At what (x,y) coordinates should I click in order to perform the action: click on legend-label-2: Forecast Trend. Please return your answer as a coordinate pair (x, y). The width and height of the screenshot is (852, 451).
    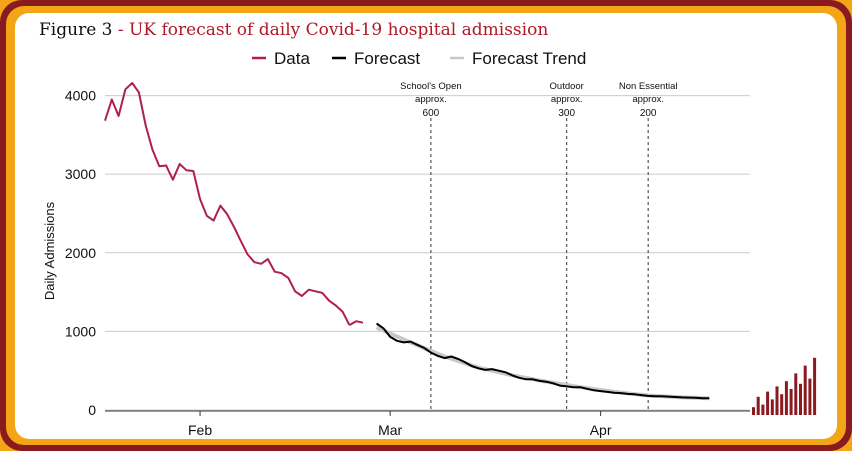
    Looking at the image, I should click on (529, 58).